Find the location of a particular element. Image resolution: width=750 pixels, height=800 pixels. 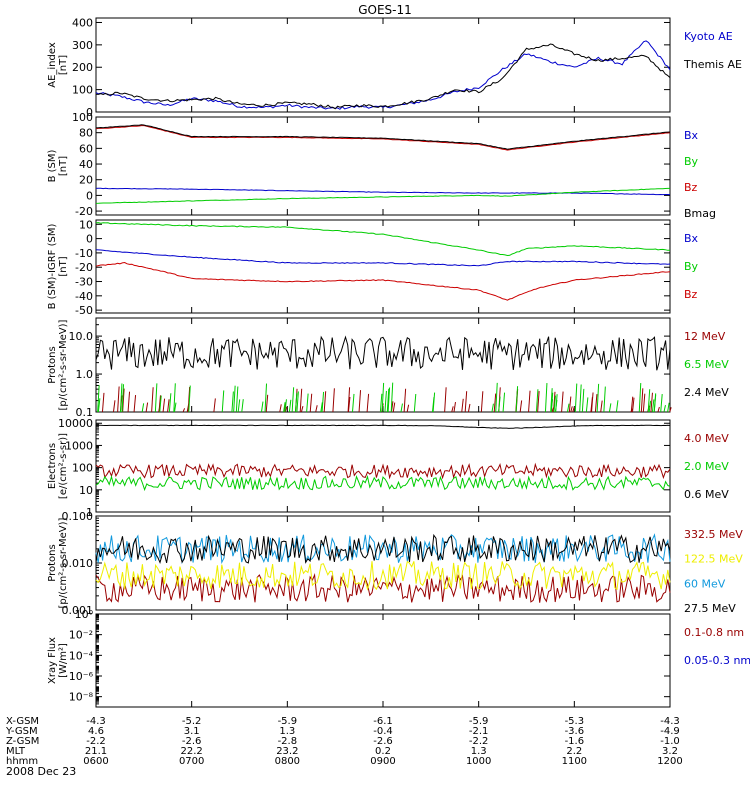

panel-b: -20 0 20 40 60 80 100 B (SM) [nT] Bx By Bz Bmag is located at coordinates (381, 165).